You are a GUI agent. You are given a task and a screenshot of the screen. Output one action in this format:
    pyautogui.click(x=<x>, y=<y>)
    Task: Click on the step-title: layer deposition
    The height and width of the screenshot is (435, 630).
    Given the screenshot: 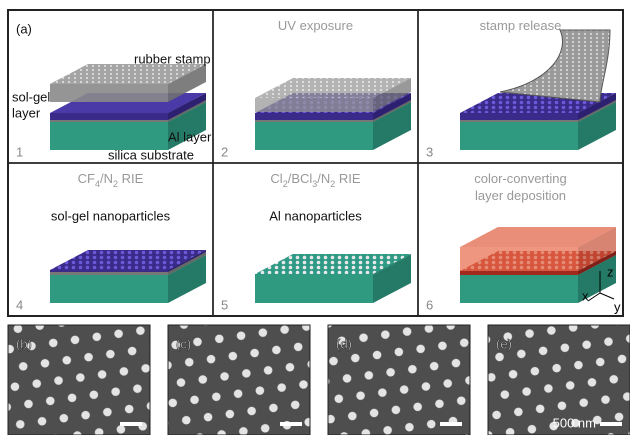 What is the action you would take?
    pyautogui.click(x=520, y=195)
    